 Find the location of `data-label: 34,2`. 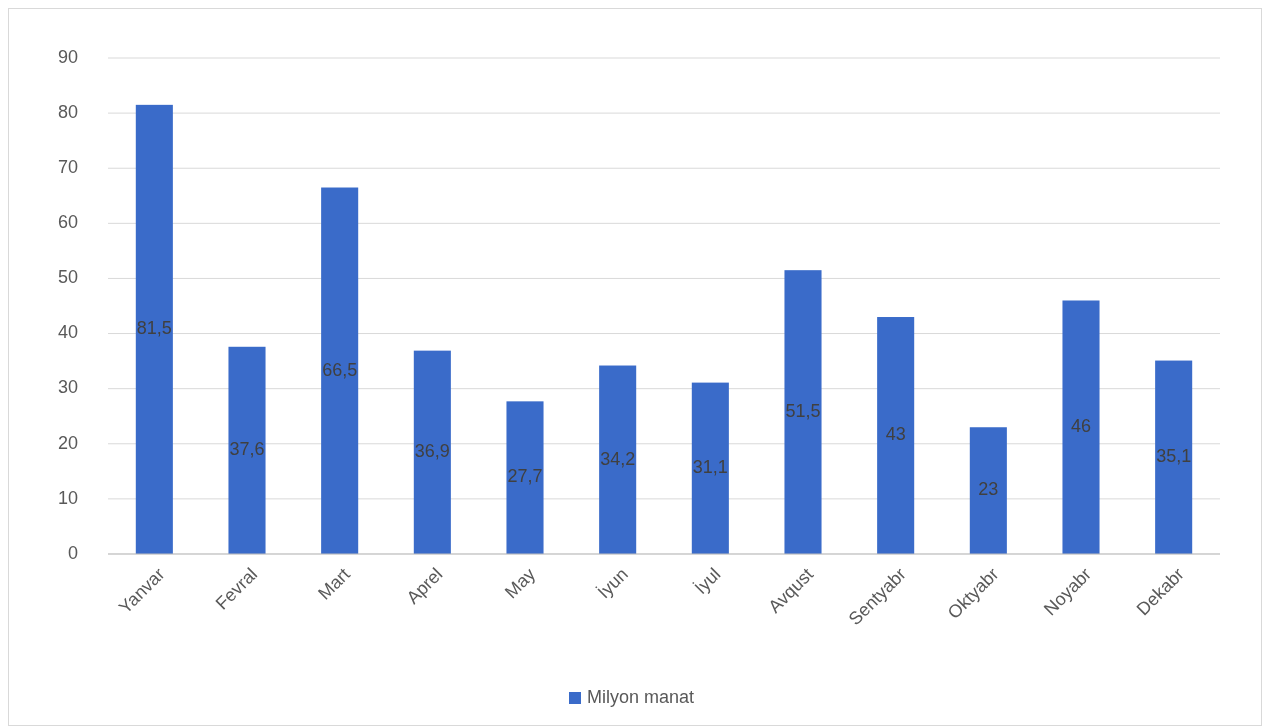

data-label: 34,2 is located at coordinates (618, 458).